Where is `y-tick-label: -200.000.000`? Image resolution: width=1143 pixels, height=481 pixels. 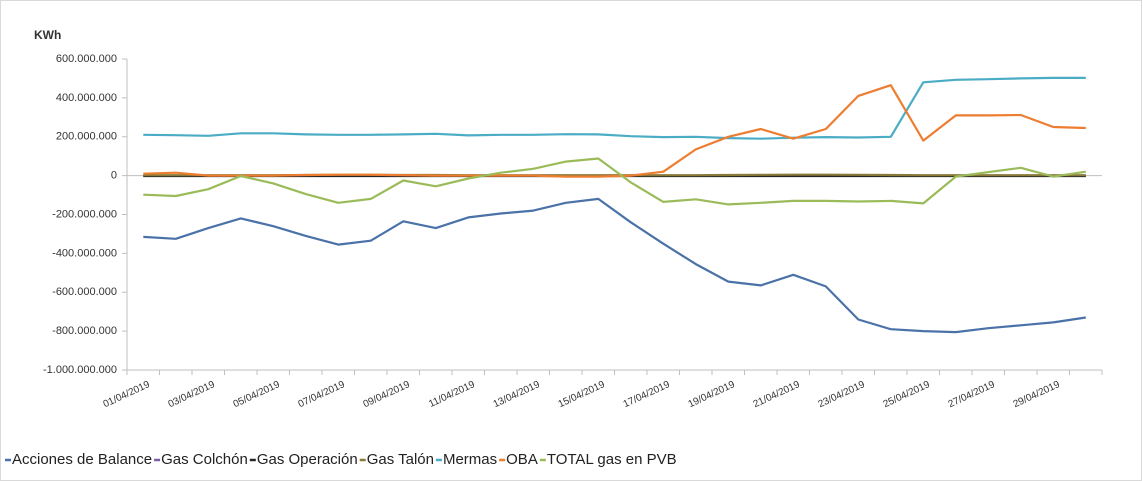
y-tick-label: -200.000.000 is located at coordinates (84, 214).